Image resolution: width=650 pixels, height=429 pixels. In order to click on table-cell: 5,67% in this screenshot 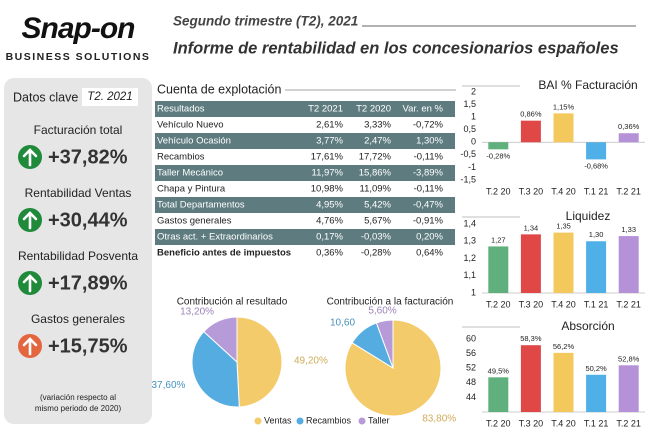, I will do `click(377, 221)`.